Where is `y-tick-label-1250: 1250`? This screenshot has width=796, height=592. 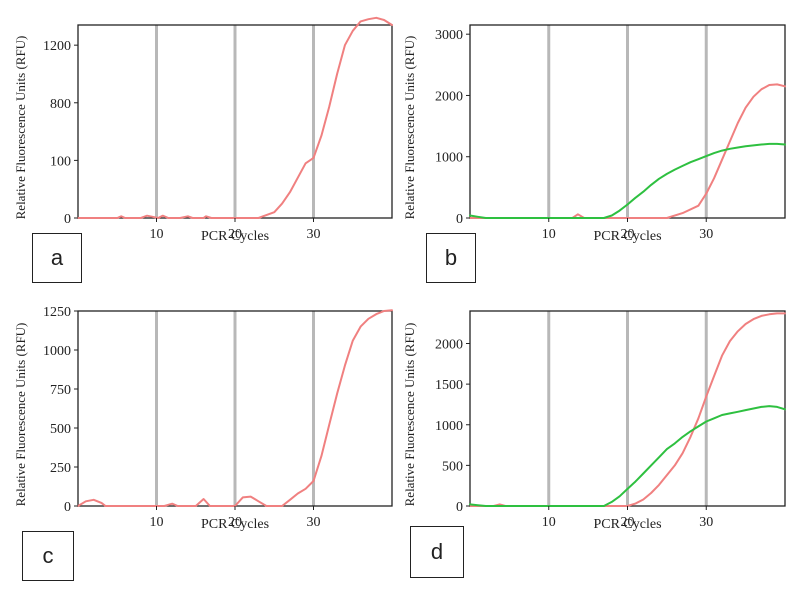
y-tick-label-1250: 1250 is located at coordinates (57, 312).